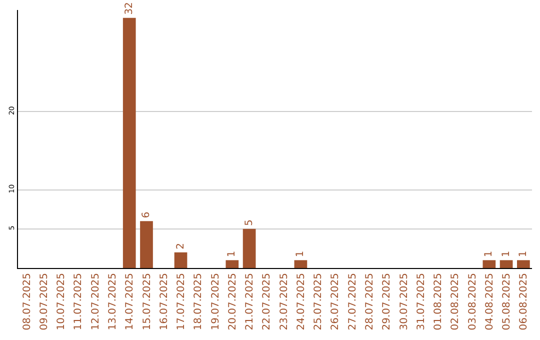 The image size is (540, 340). Describe the element at coordinates (421, 301) in the screenshot. I see `x-tick-label: 31.07.2025` at that location.